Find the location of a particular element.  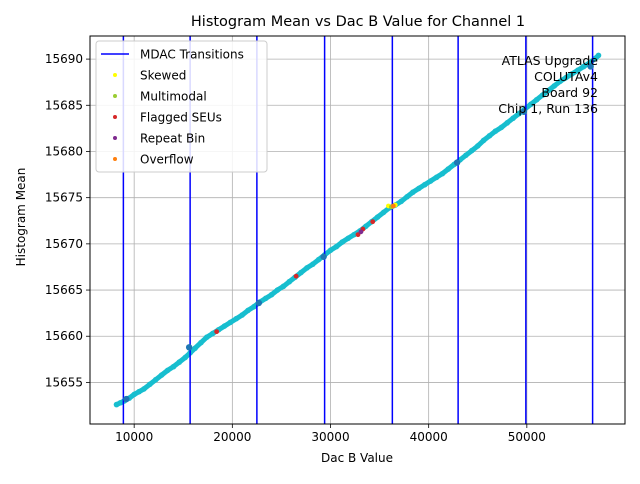

legend-box is located at coordinates (181, 106).